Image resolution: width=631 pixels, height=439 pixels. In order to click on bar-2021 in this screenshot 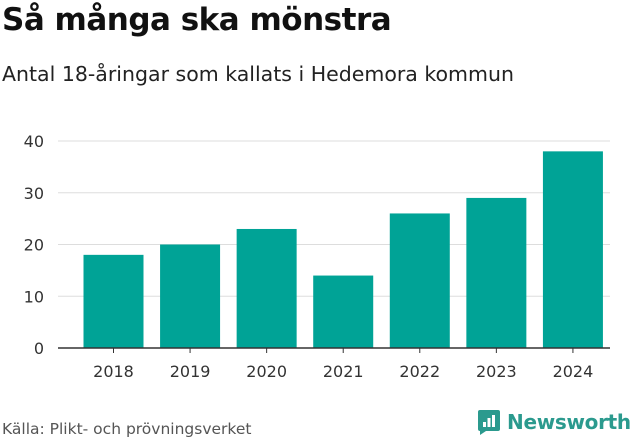, I will do `click(343, 311)`.